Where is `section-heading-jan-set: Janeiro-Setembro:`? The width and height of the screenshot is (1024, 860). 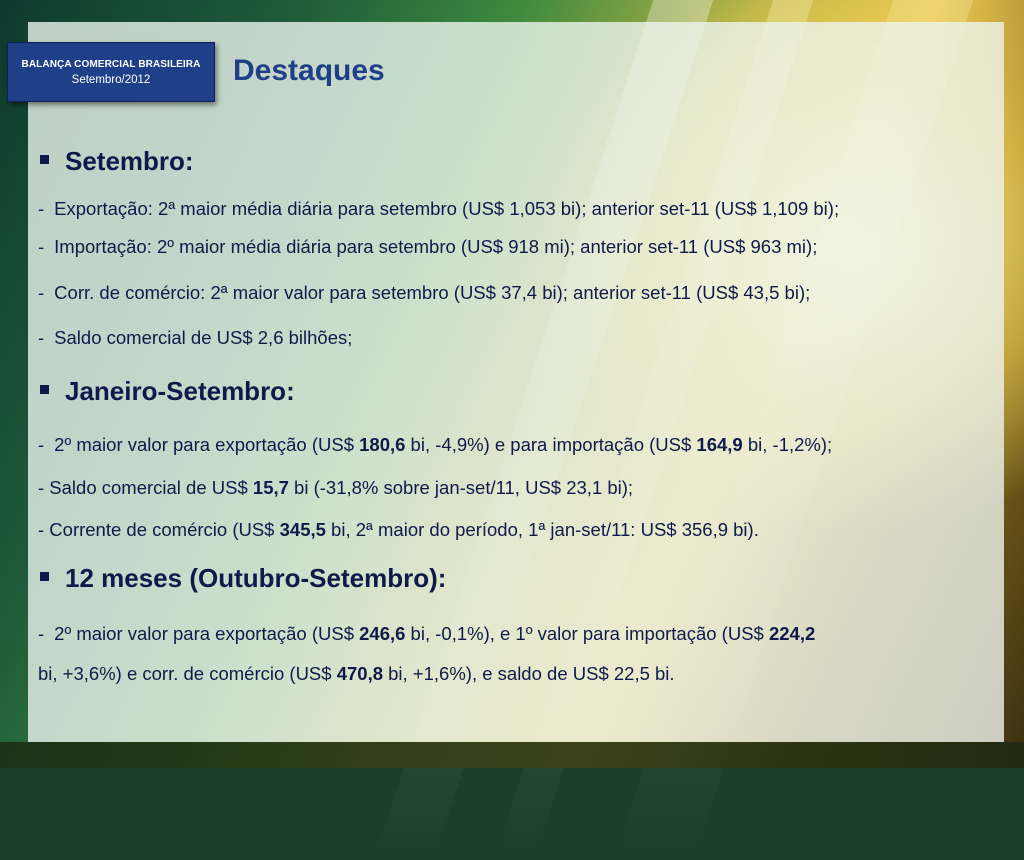 section-heading-jan-set: Janeiro-Setembro: is located at coordinates (167, 391).